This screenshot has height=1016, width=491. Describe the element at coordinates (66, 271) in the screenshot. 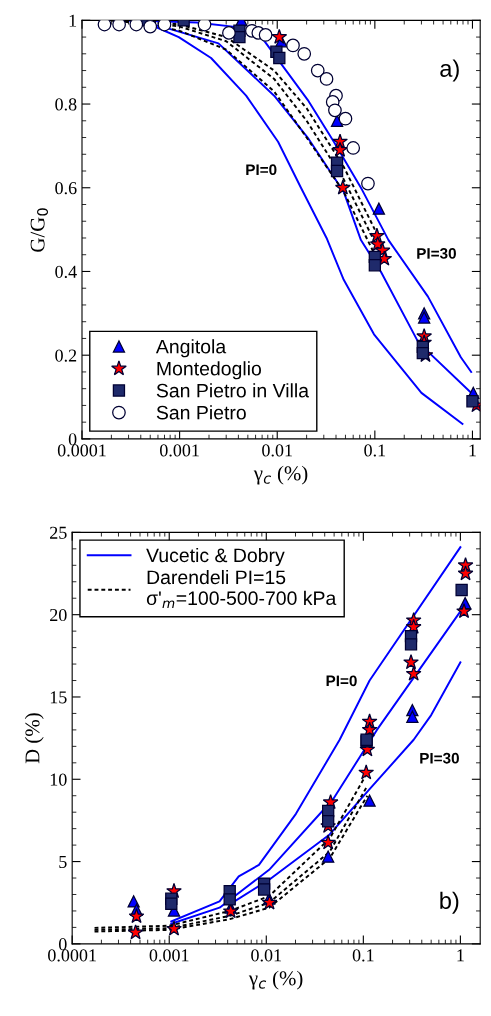

I see `y-tick-label: 0.4` at that location.